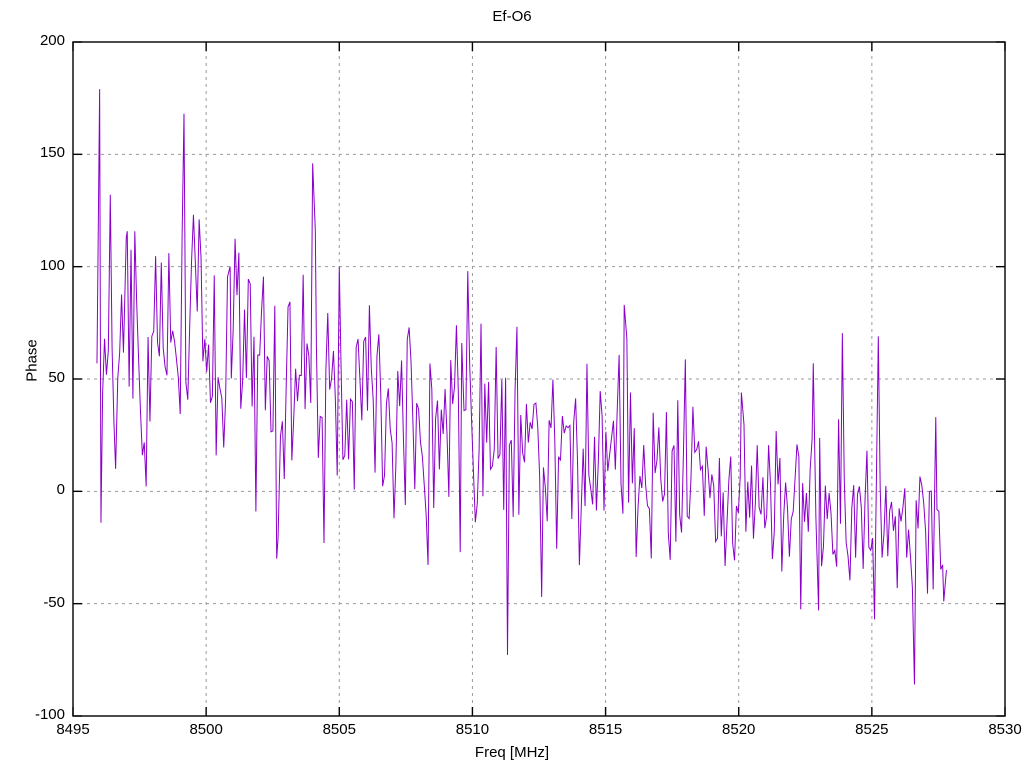  What do you see at coordinates (52, 153) in the screenshot?
I see `y-tick-label: 150` at bounding box center [52, 153].